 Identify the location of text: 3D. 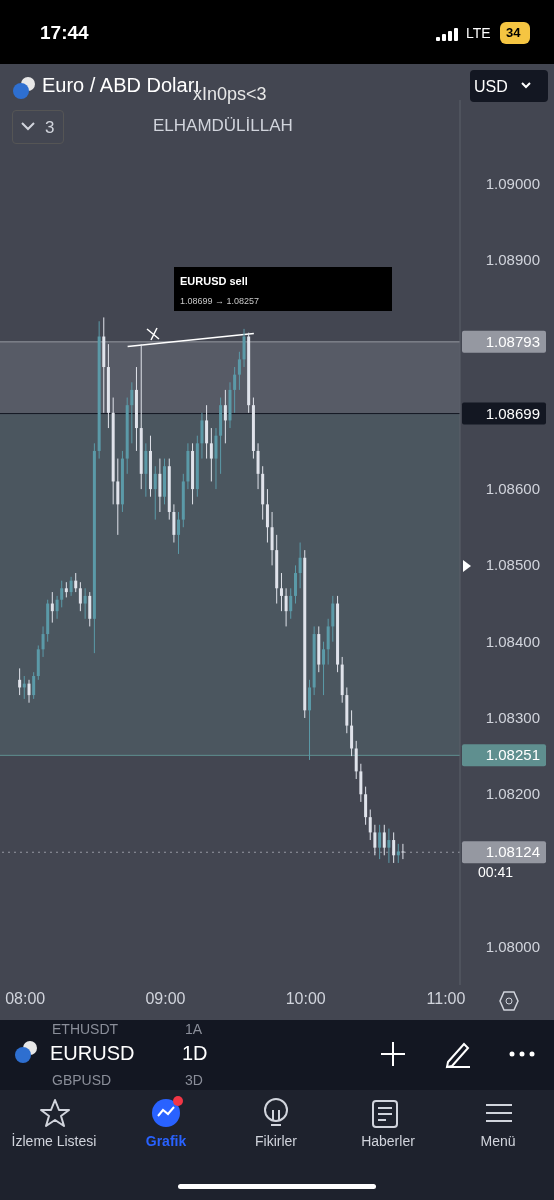
(194, 1080).